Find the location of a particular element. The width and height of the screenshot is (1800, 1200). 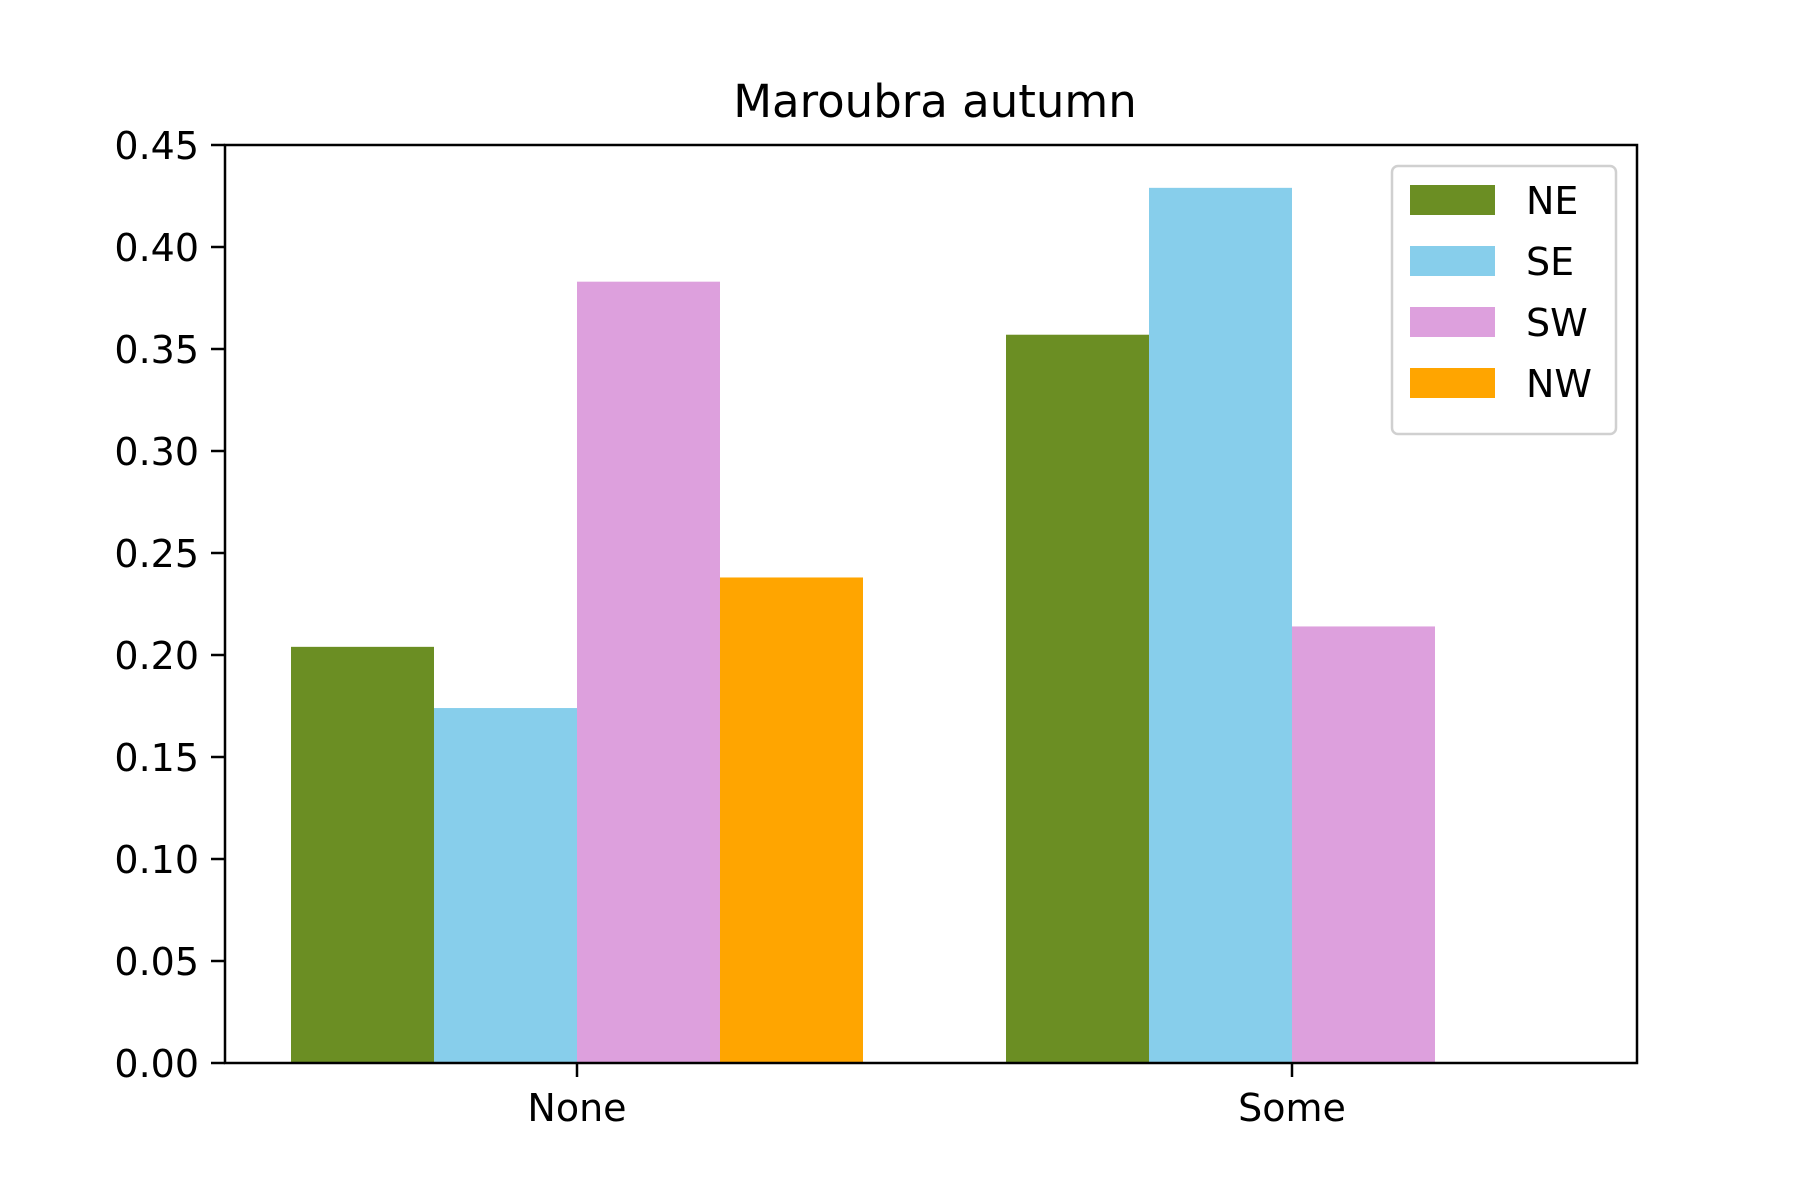

x-axis: None Some is located at coordinates (936, 1096).